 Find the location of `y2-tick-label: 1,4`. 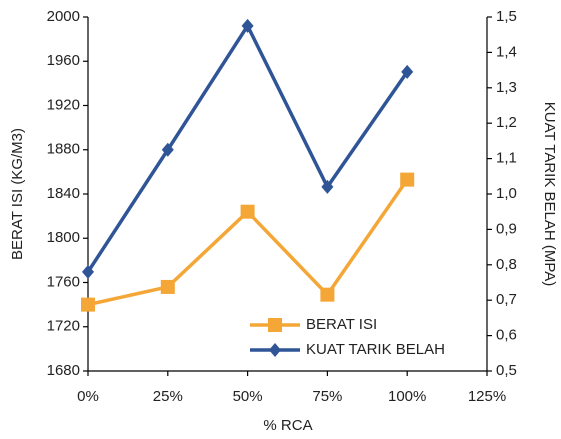

y2-tick-label: 1,4 is located at coordinates (506, 51).